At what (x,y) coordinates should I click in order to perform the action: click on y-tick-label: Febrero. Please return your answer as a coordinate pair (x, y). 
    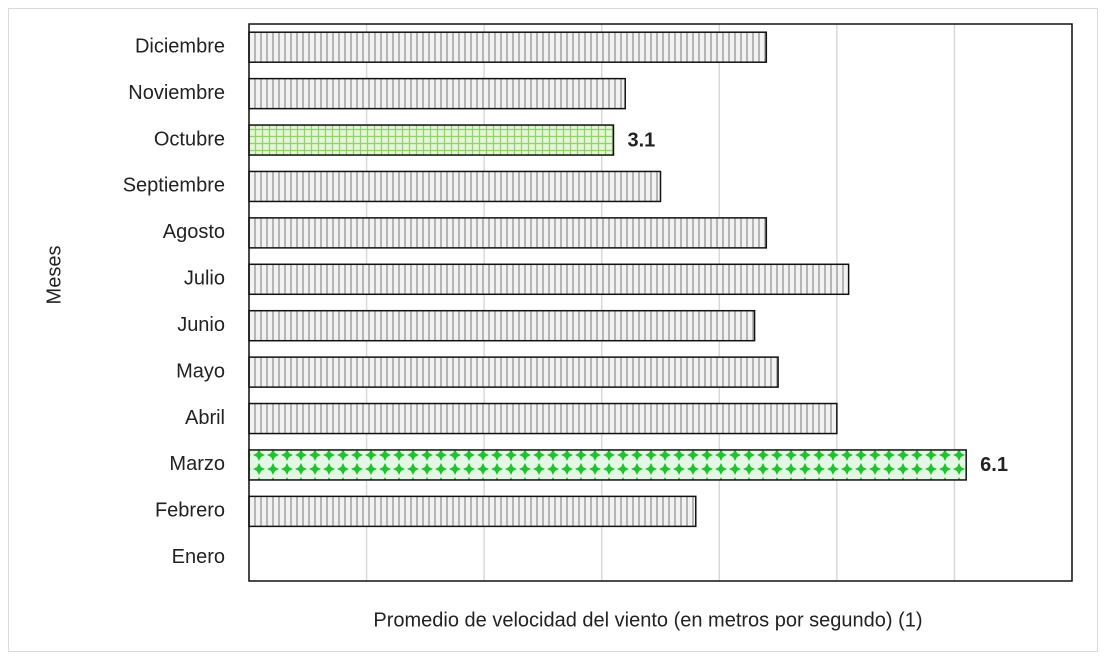
    Looking at the image, I should click on (190, 511).